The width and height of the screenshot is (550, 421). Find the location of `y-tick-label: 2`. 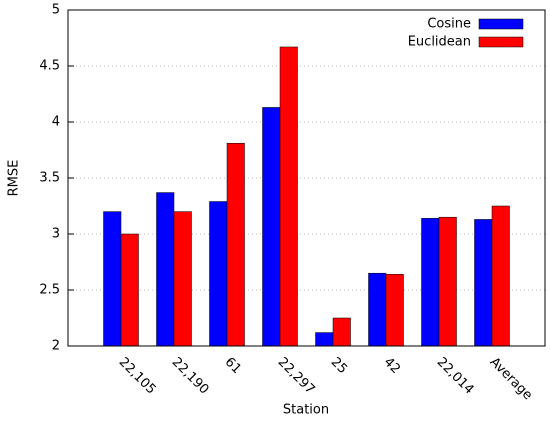

y-tick-label: 2 is located at coordinates (56, 346).